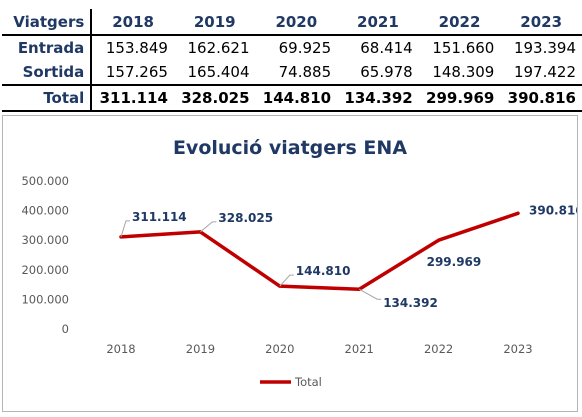 The width and height of the screenshot is (582, 417). I want to click on table-cell: 197.422, so click(544, 72).